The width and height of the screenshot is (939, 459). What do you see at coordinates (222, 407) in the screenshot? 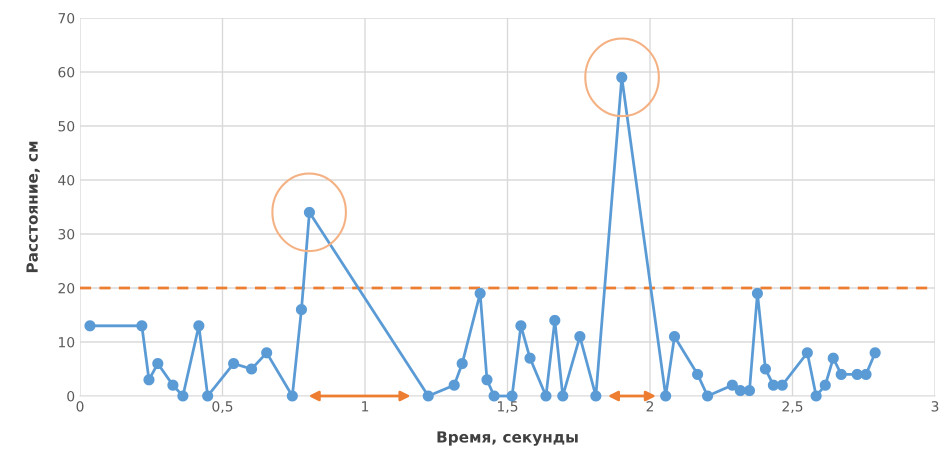
I see `x-tick-label: 0,5` at bounding box center [222, 407].